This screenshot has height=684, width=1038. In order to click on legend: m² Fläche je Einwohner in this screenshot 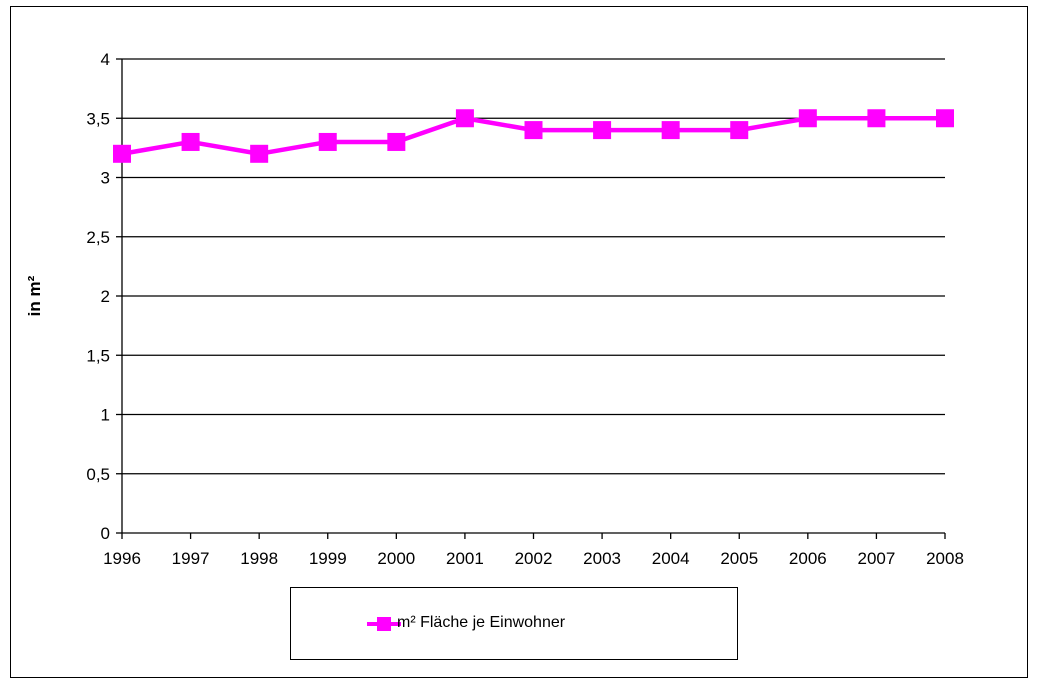, I will do `click(514, 623)`.